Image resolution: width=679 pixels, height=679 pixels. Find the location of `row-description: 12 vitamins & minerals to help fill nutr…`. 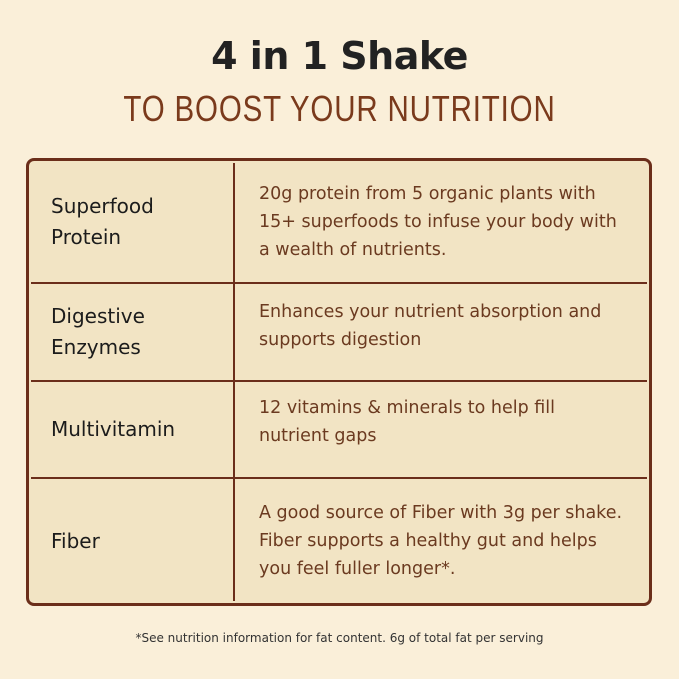

row-description: 12 vitamins & minerals to help fill nutr… is located at coordinates (407, 422).